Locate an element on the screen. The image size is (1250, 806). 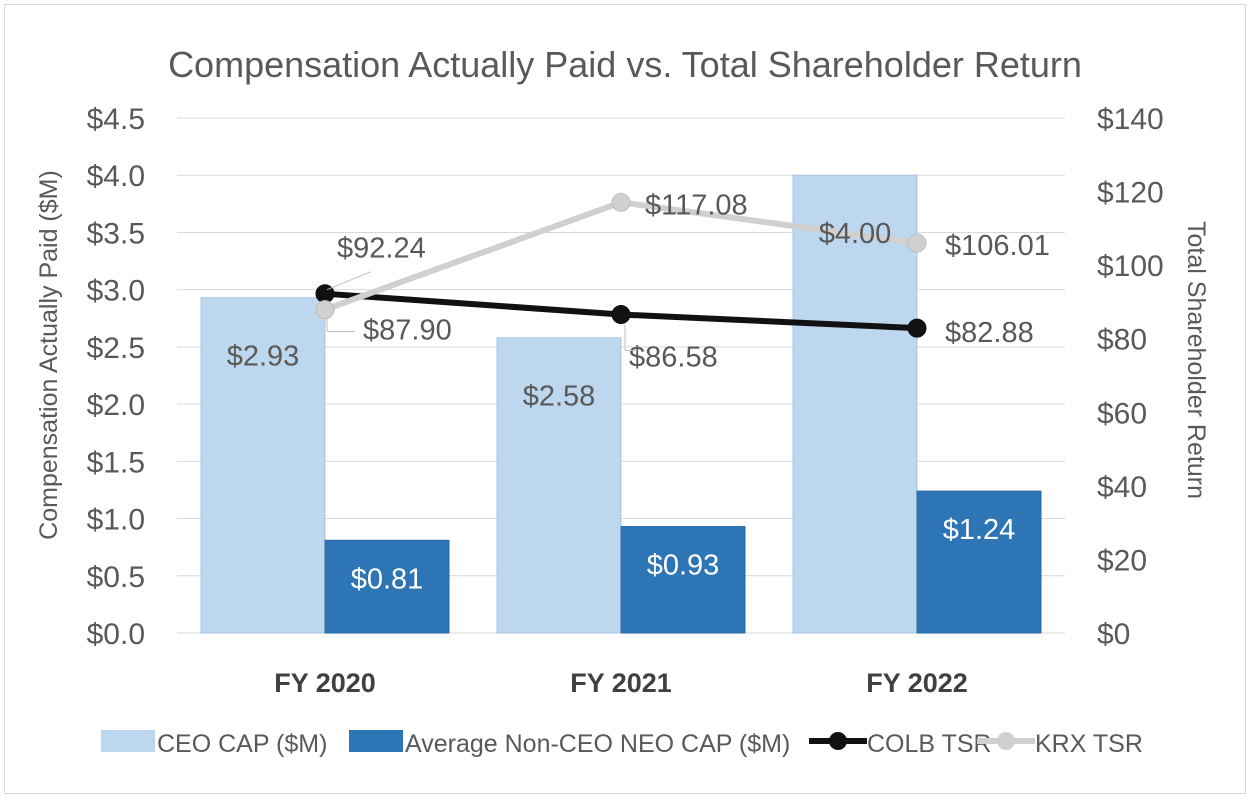
bar-data-label: $2.93 is located at coordinates (263, 357).